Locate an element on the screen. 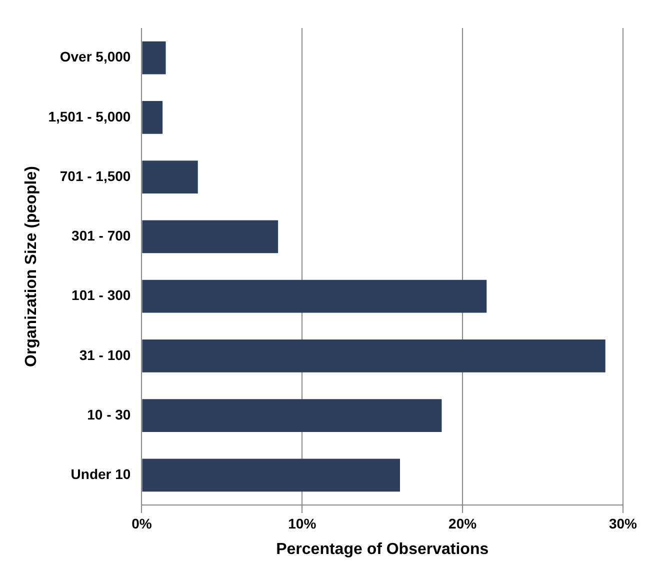 Image resolution: width=661 pixels, height=587 pixels. y-tick-label: 101 - 300 is located at coordinates (101, 295).